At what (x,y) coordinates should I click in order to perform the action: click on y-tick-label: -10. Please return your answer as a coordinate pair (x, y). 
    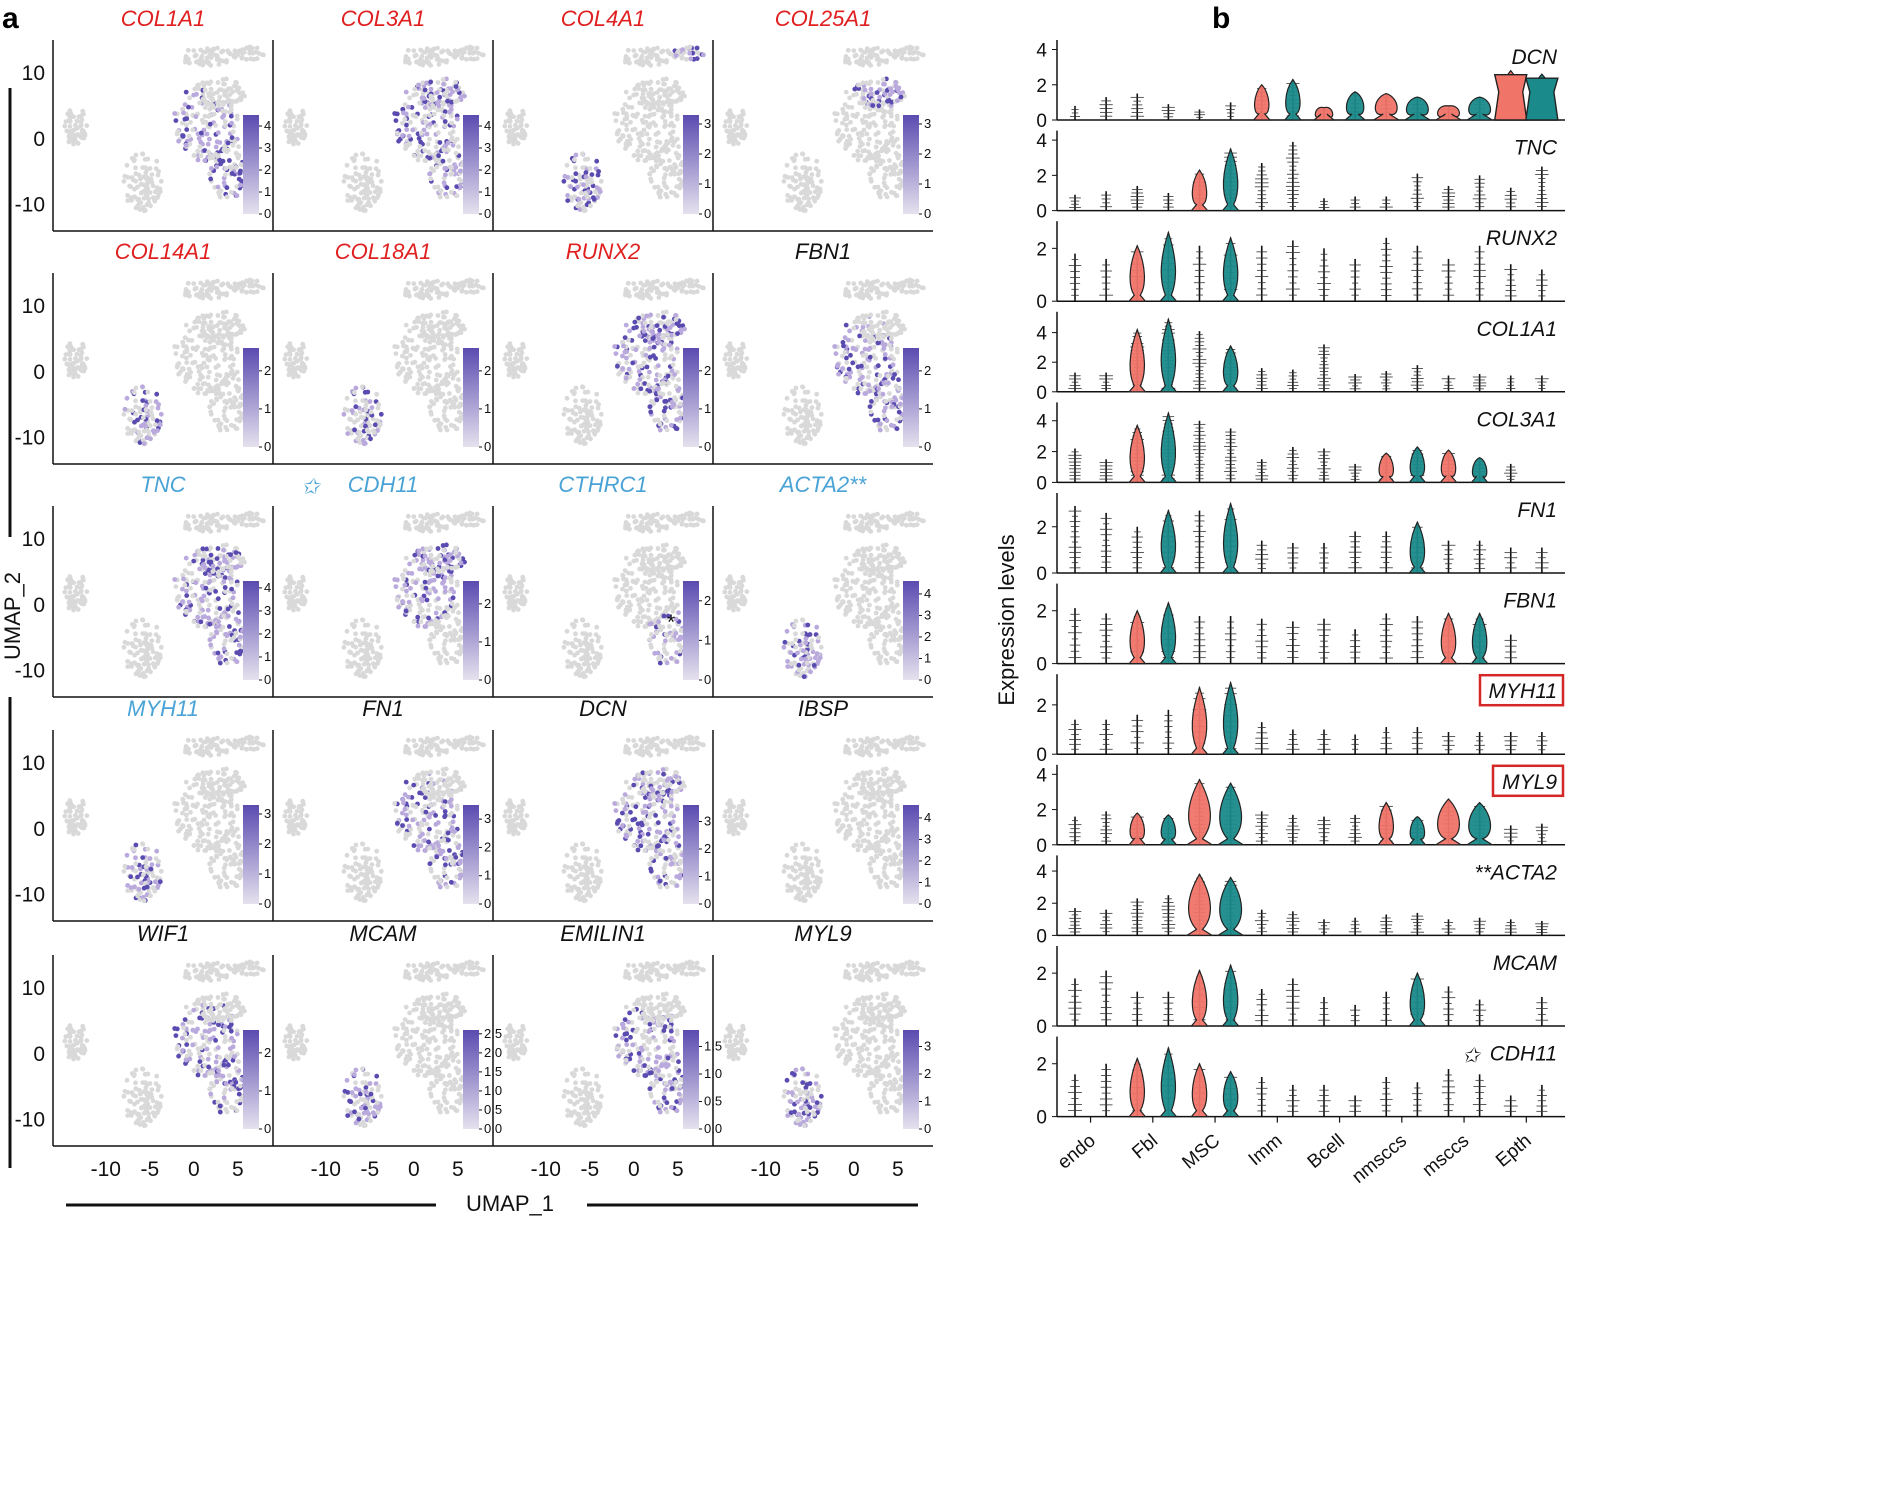
    Looking at the image, I should click on (30, 205).